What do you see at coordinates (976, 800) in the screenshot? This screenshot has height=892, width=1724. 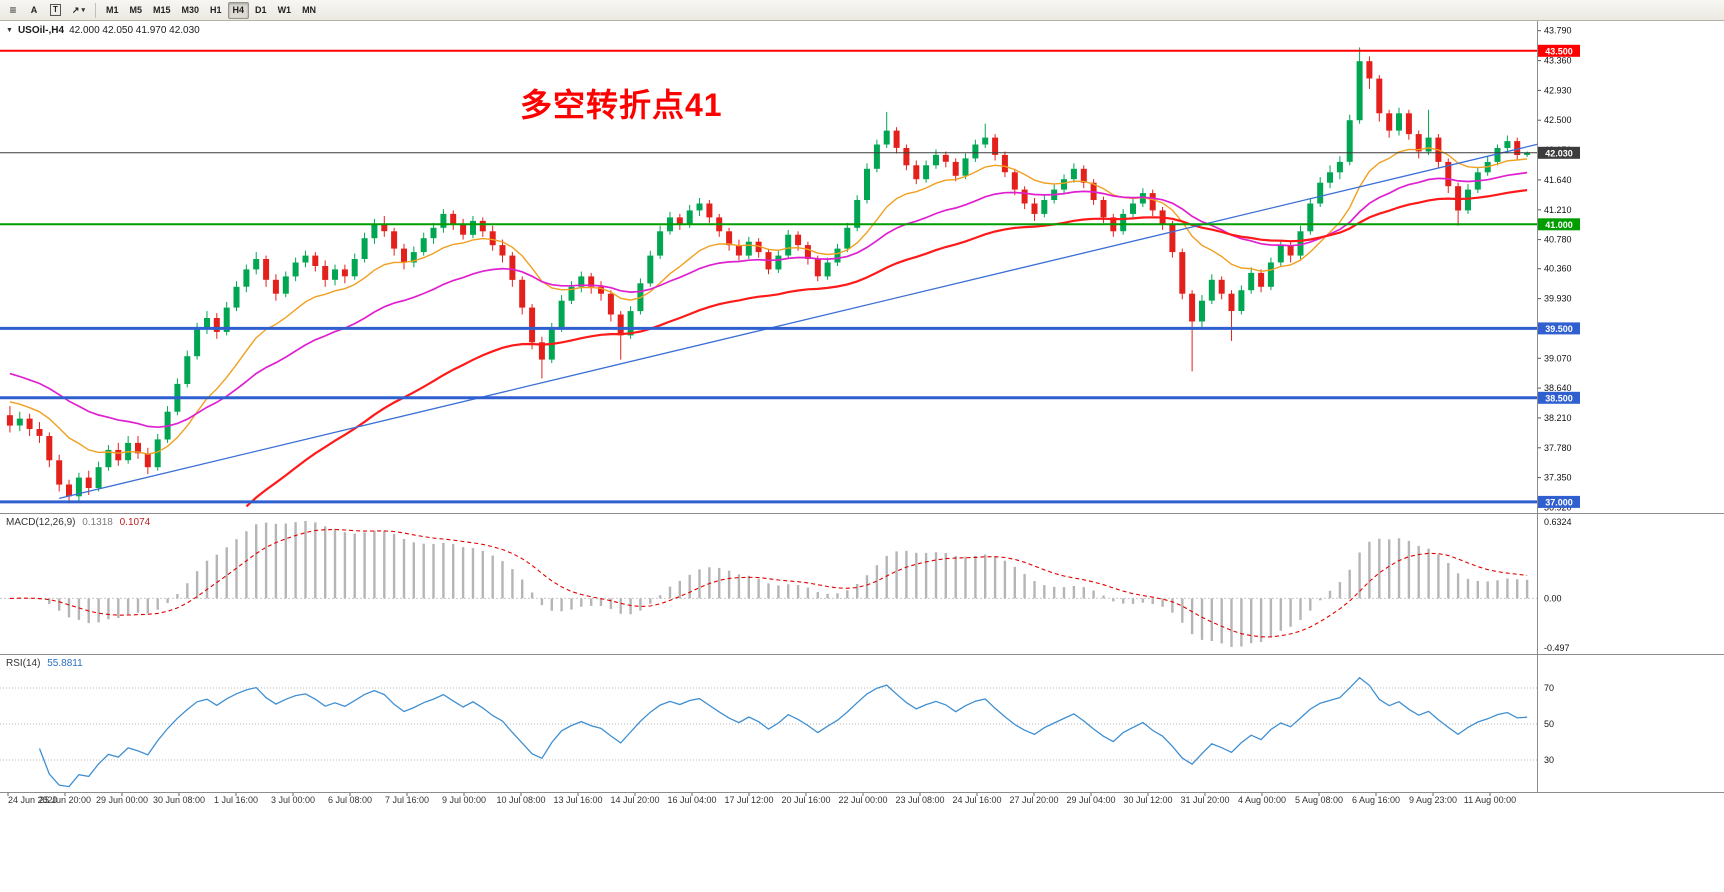 I see `time-axis-label: 24 Jul 16:00` at bounding box center [976, 800].